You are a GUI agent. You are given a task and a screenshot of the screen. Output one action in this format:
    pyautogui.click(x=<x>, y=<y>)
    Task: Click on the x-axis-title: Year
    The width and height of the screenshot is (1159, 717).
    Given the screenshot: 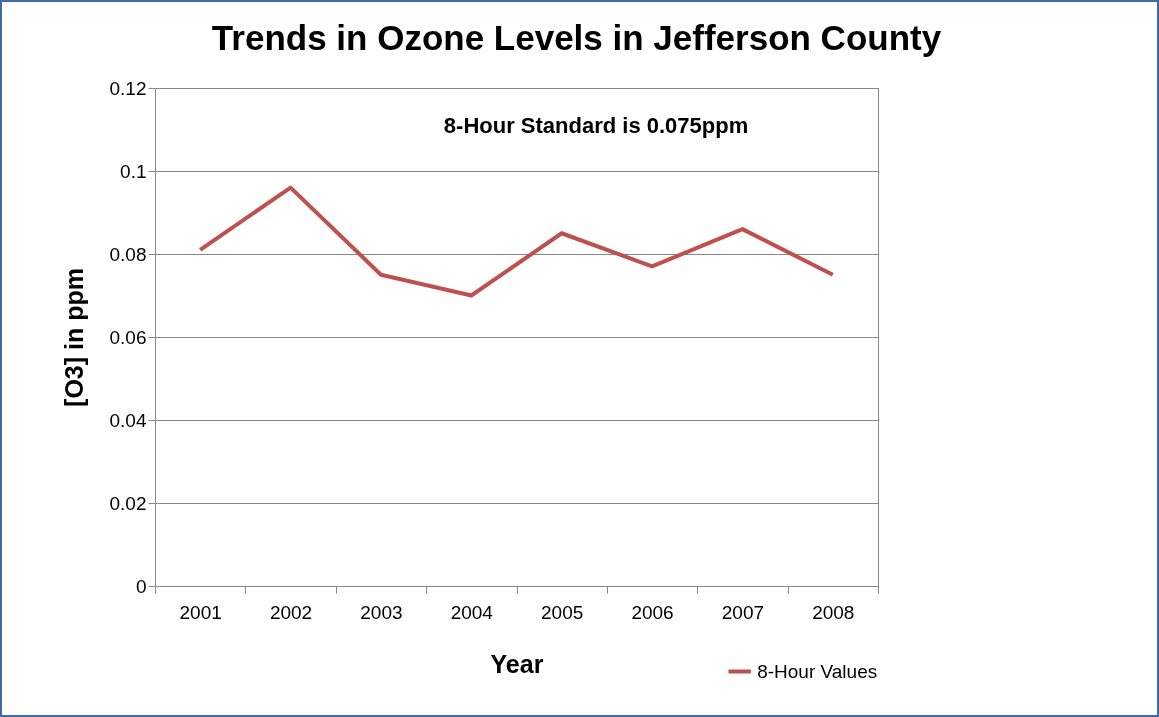 What is the action you would take?
    pyautogui.click(x=517, y=663)
    